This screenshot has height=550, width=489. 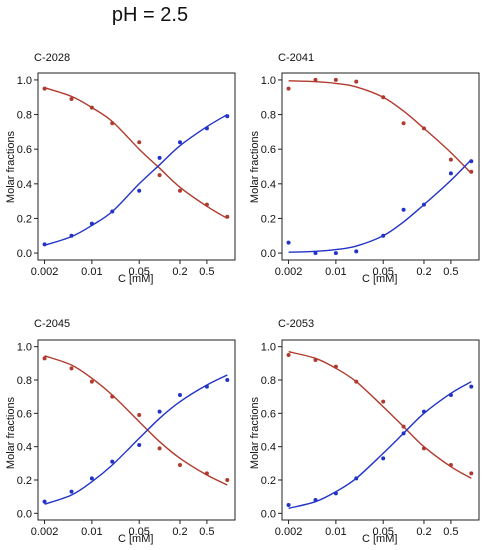 What do you see at coordinates (52, 58) in the screenshot?
I see `panel-title: C-2028` at bounding box center [52, 58].